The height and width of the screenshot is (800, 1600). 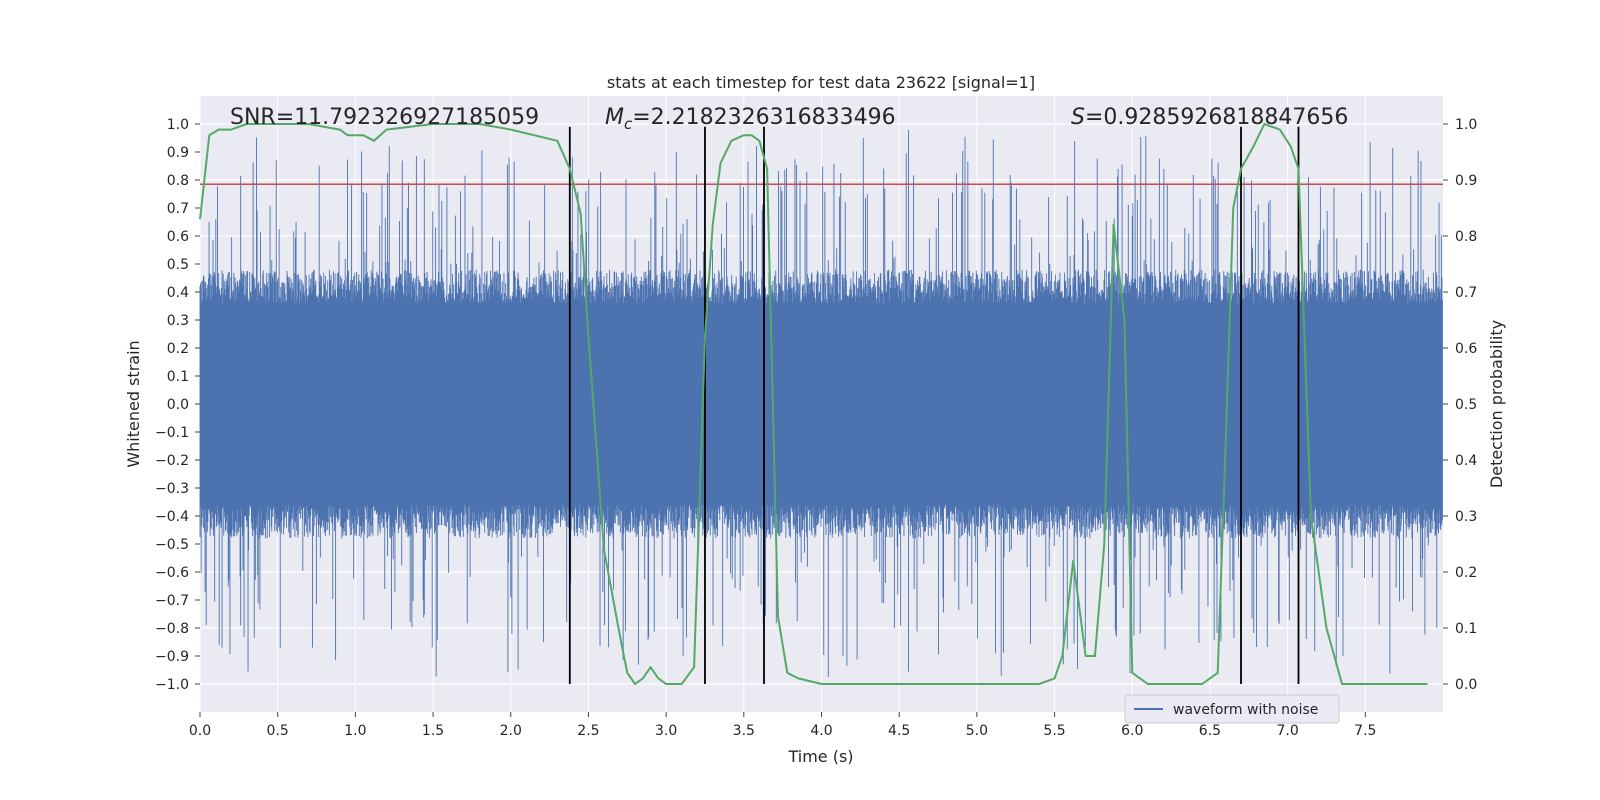 I want to click on y-left-tick-label: −0.6, so click(x=172, y=573).